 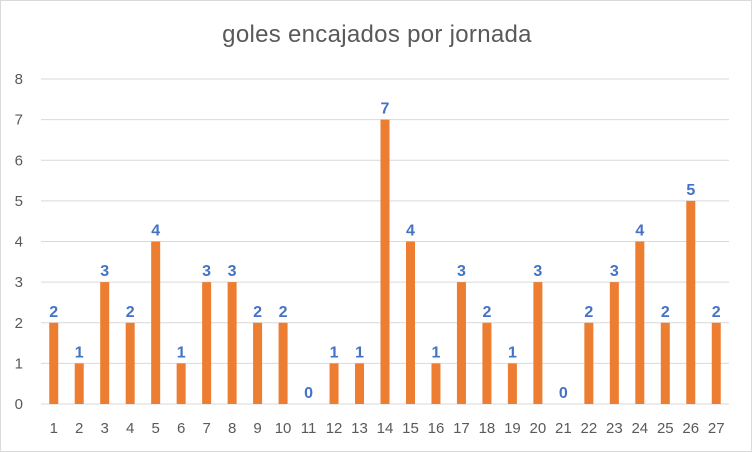 I want to click on y-tick-label: 2, so click(x=19, y=323).